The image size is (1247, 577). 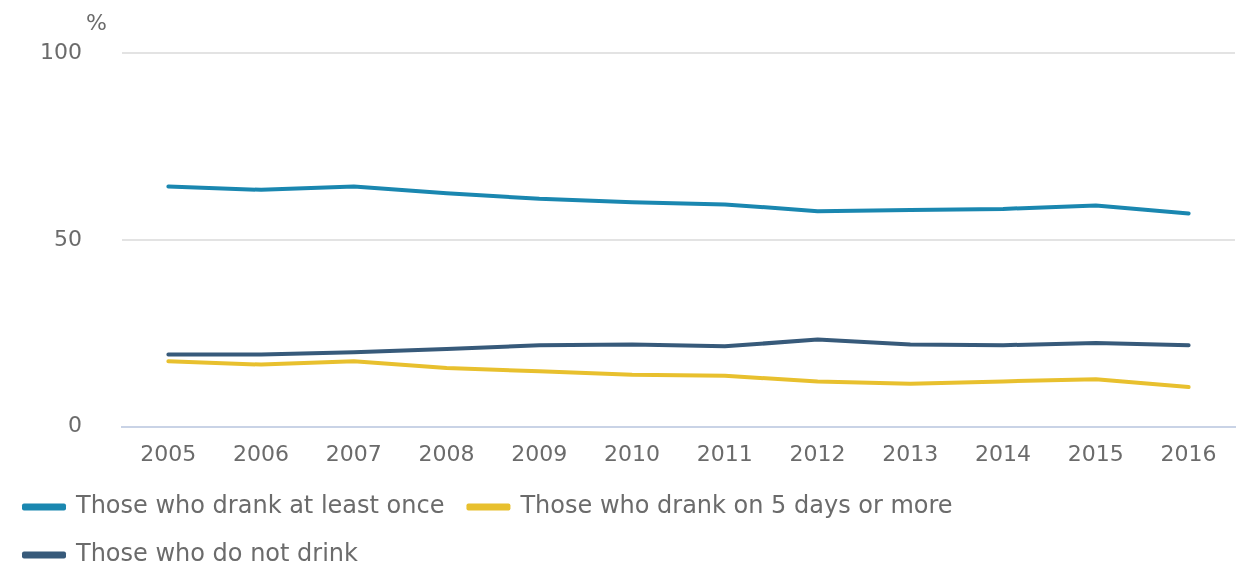 What do you see at coordinates (168, 453) in the screenshot?
I see `x-tick-label: 2005` at bounding box center [168, 453].